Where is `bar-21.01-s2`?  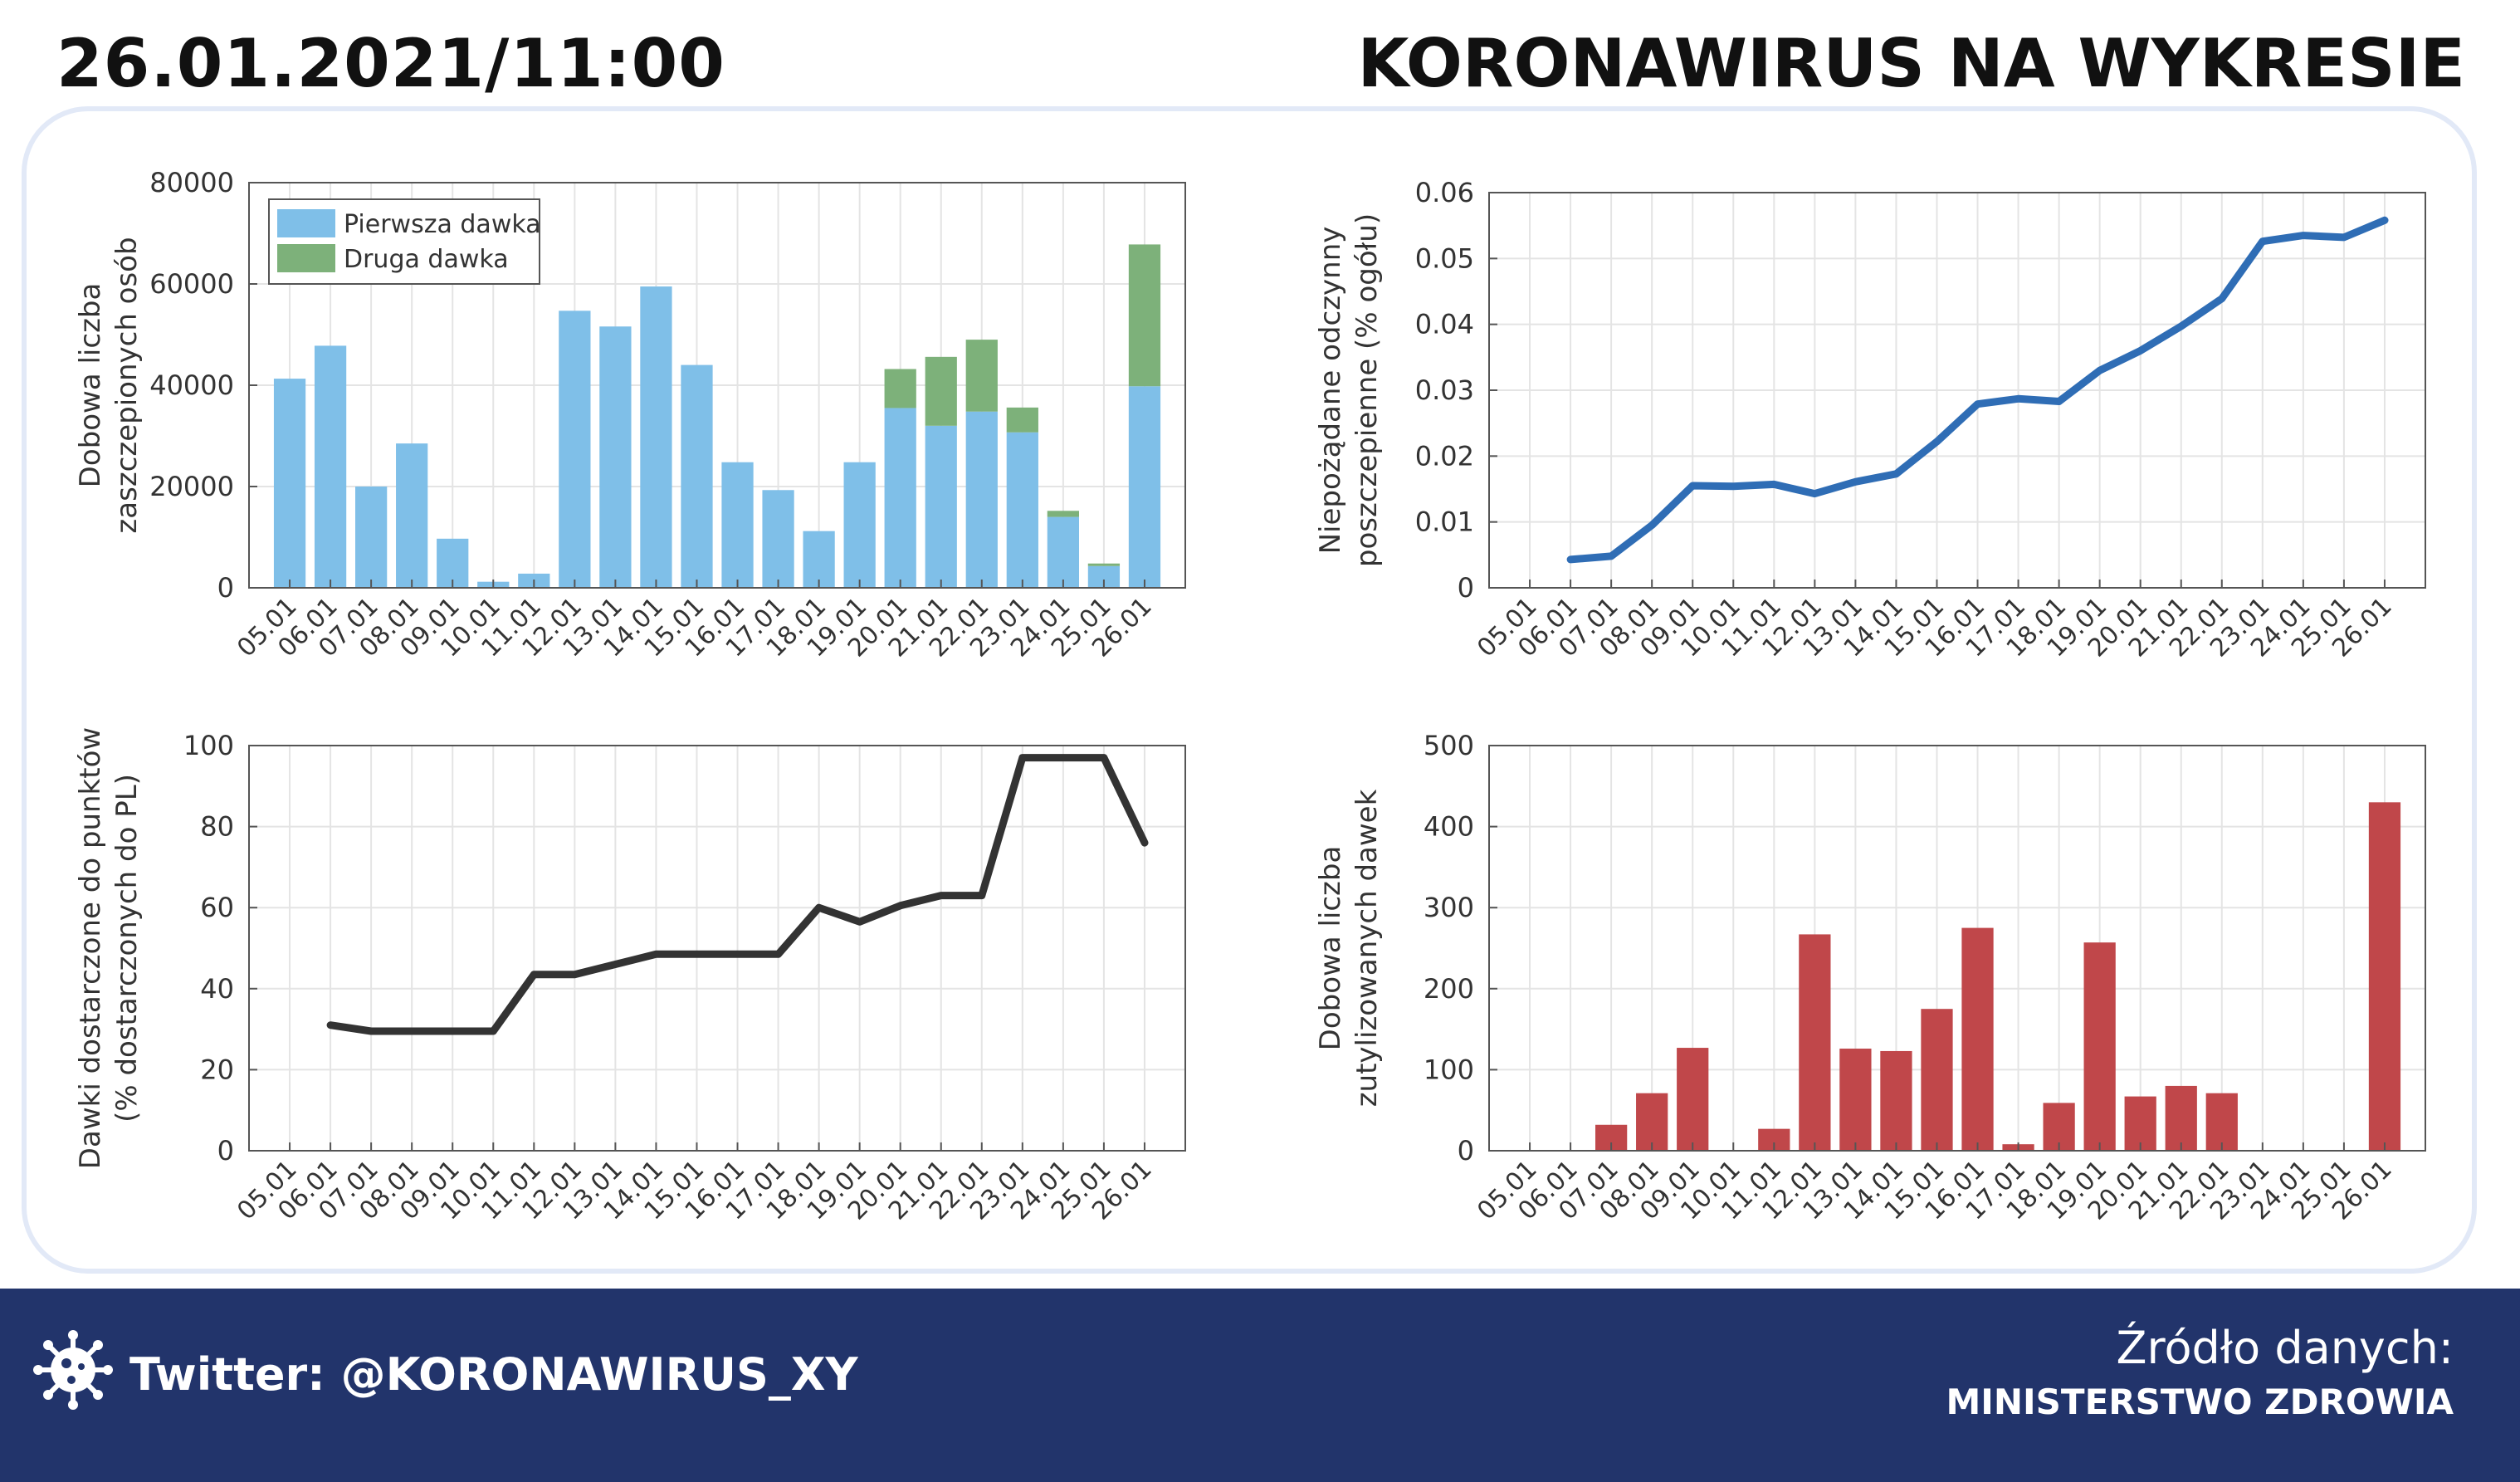 bar-21.01-s2 is located at coordinates (941, 391).